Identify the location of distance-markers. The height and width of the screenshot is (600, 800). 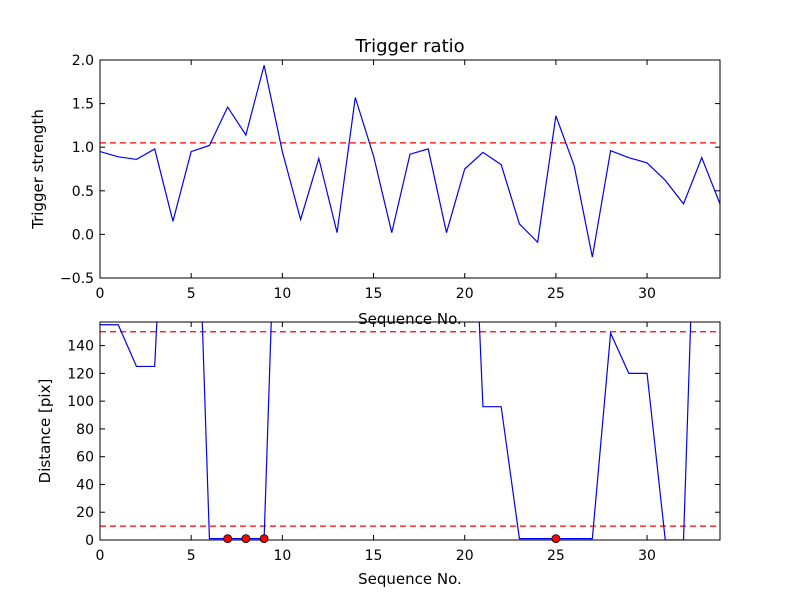
(392, 539).